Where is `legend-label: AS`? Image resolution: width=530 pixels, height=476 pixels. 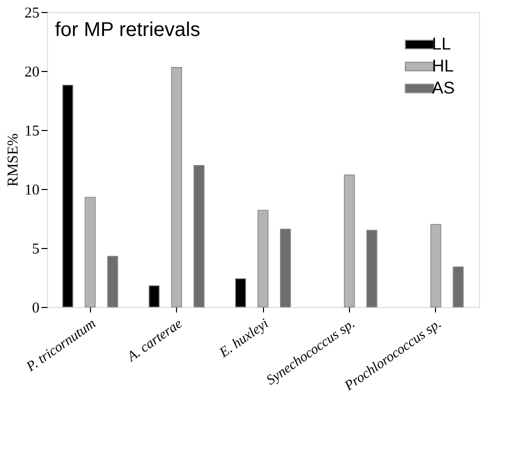
legend-label: AS is located at coordinates (443, 88).